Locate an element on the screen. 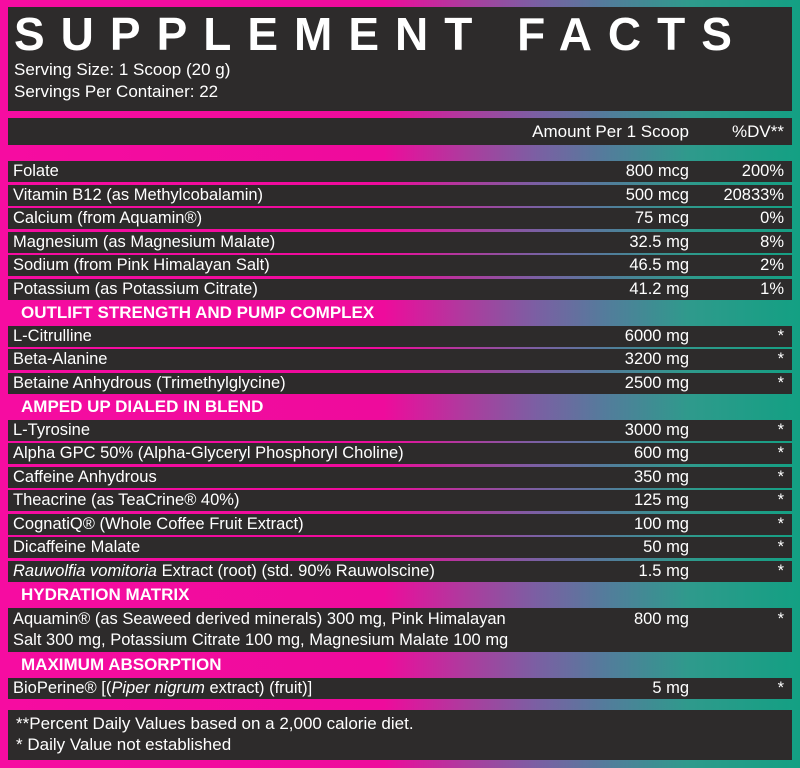  table-row: L-Citrulline 6000 mg * is located at coordinates (400, 336).